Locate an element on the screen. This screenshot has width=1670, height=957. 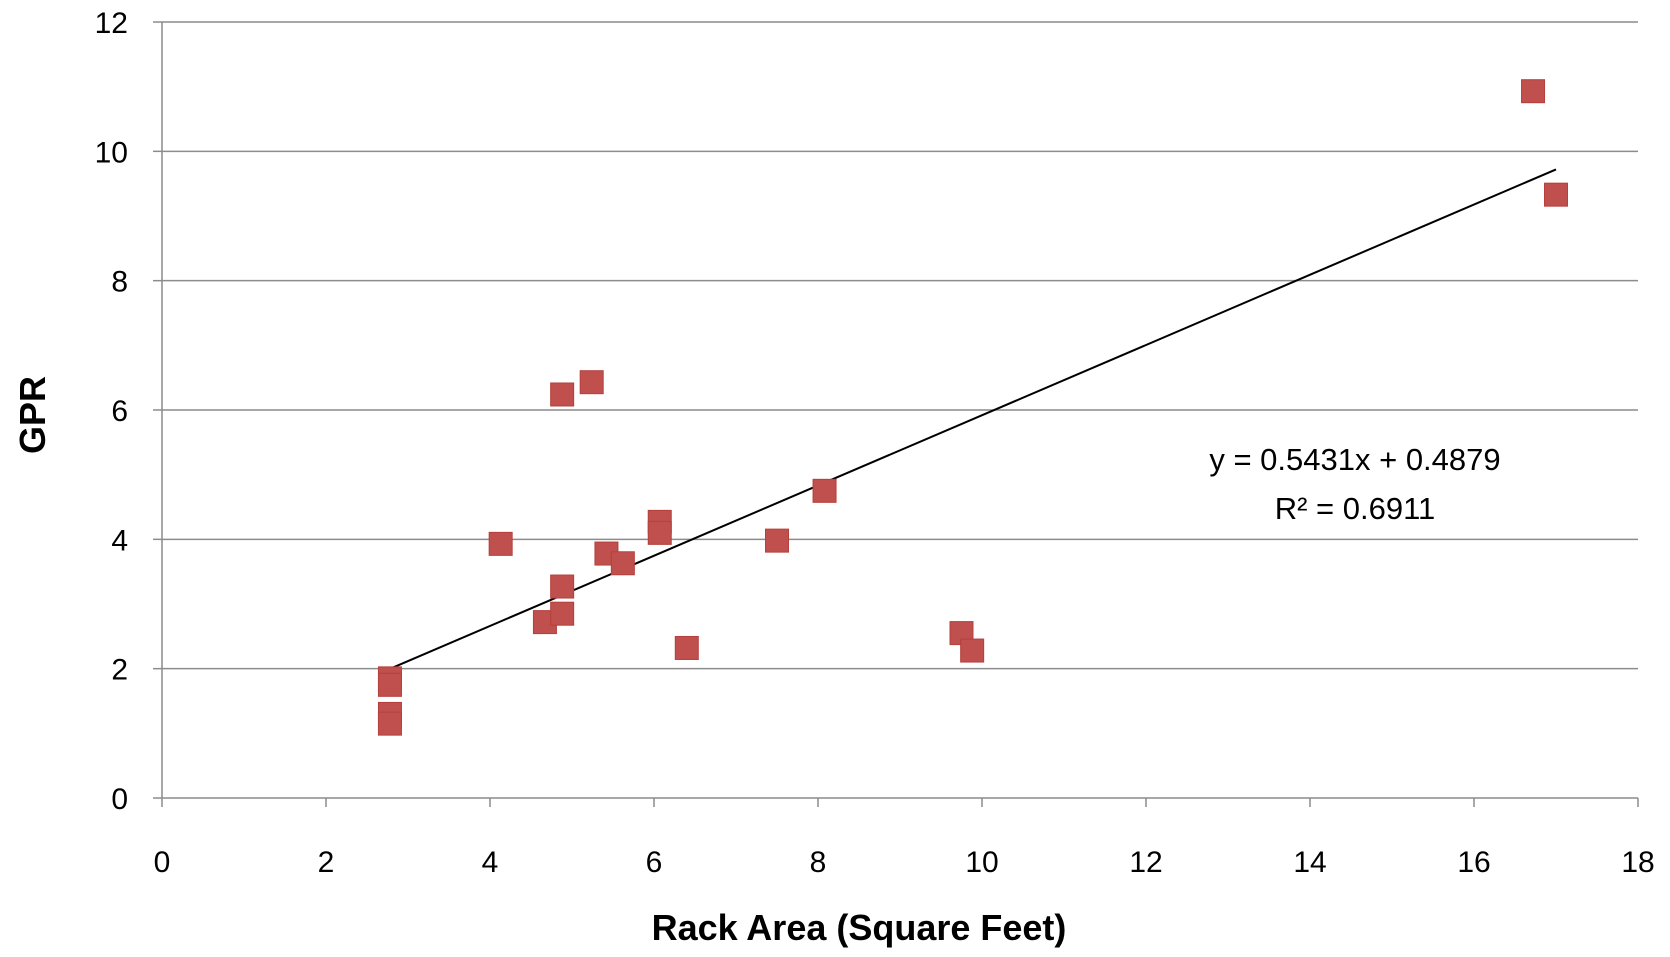
y-tick-label: 12 is located at coordinates (111, 23).